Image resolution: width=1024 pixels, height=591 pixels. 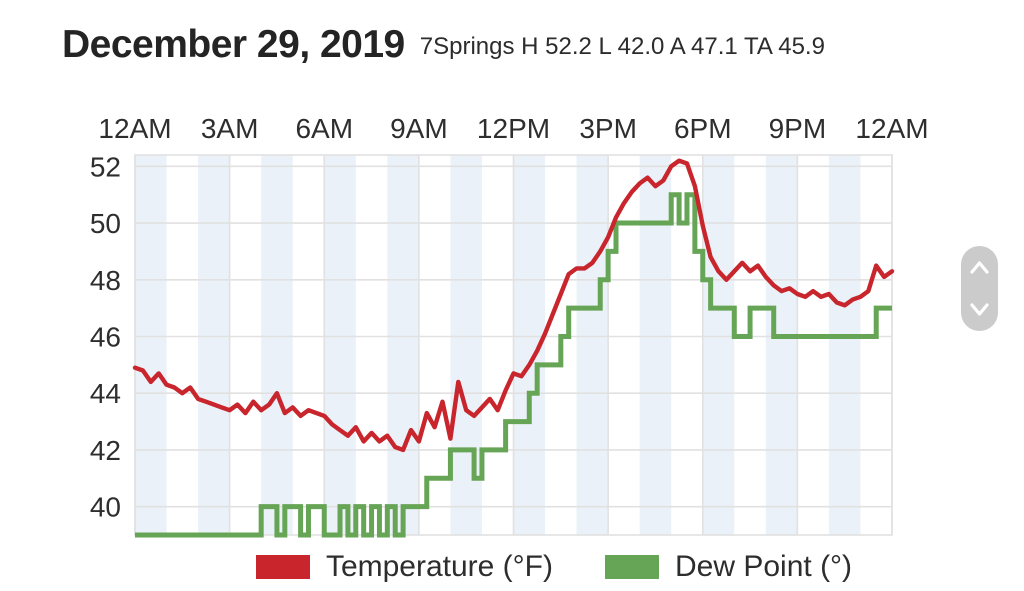 What do you see at coordinates (764, 566) in the screenshot?
I see `dewpoint-legend-label: Dew Point (°)` at bounding box center [764, 566].